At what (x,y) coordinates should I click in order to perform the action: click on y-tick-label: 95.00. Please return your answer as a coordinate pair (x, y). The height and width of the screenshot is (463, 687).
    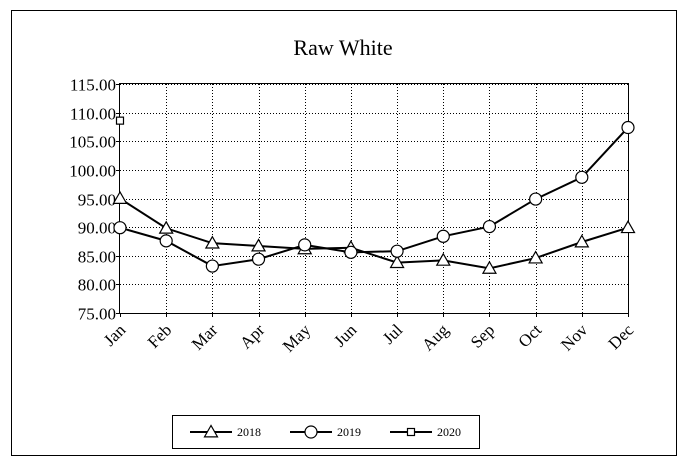
    Looking at the image, I should click on (97, 200).